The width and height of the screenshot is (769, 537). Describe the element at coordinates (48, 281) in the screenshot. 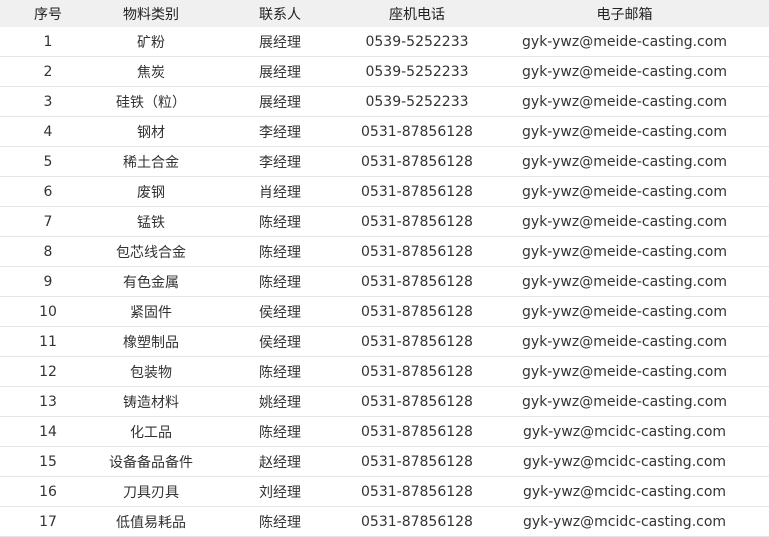

I see `cell-index: 9` at that location.